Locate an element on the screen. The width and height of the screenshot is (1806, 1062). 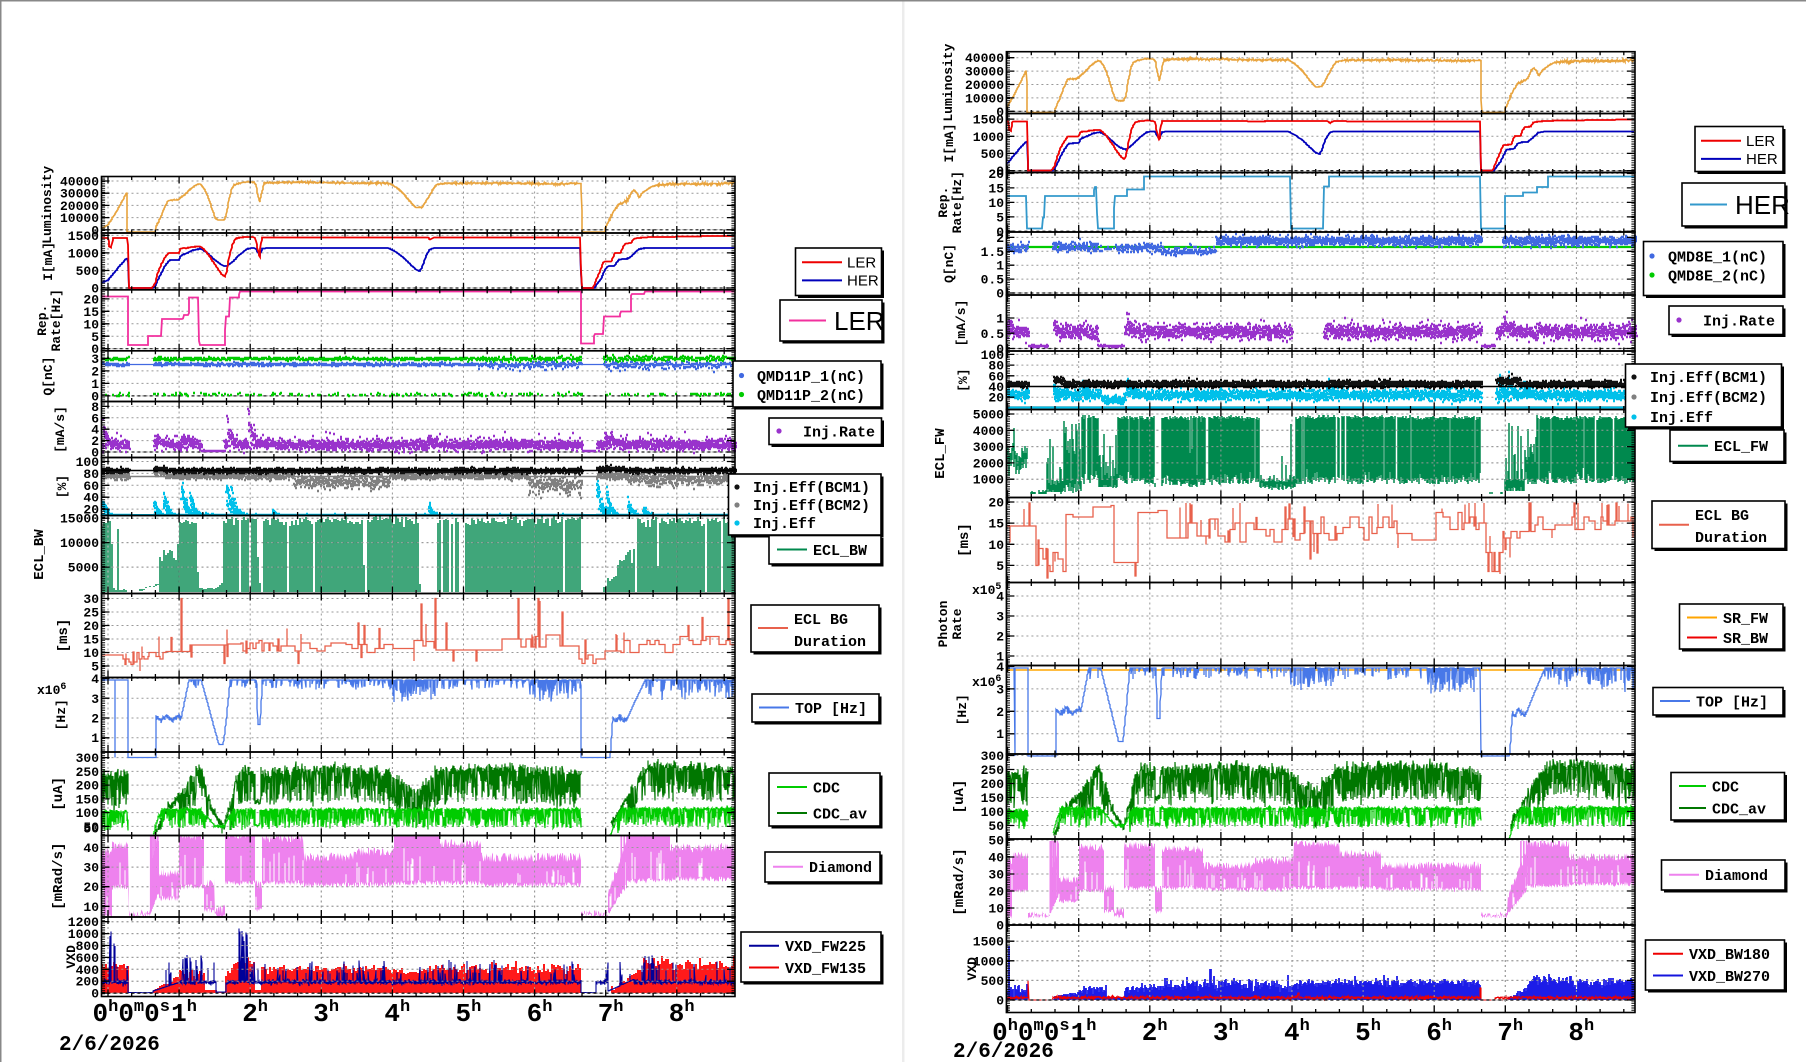
svg-text: HER is located at coordinates (1762, 159).